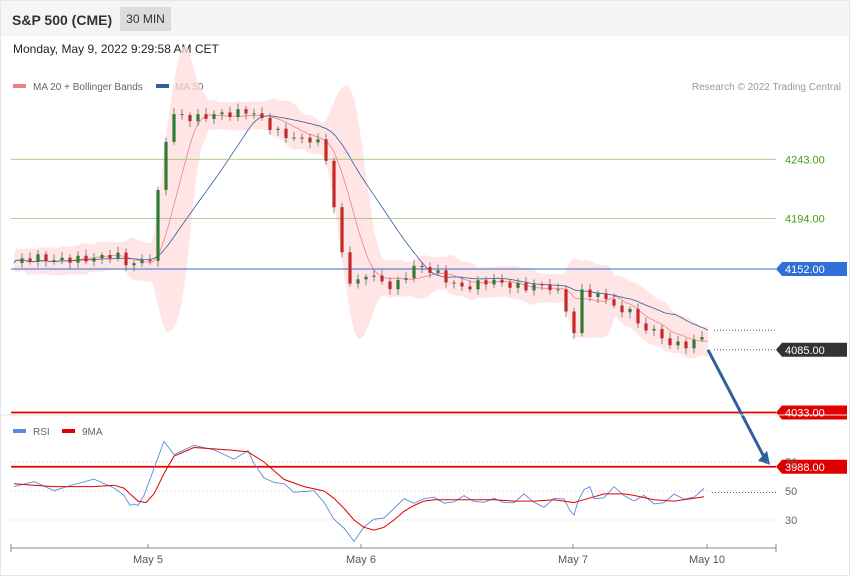  What do you see at coordinates (148, 560) in the screenshot?
I see `x-tick-label-0: May 5` at bounding box center [148, 560].